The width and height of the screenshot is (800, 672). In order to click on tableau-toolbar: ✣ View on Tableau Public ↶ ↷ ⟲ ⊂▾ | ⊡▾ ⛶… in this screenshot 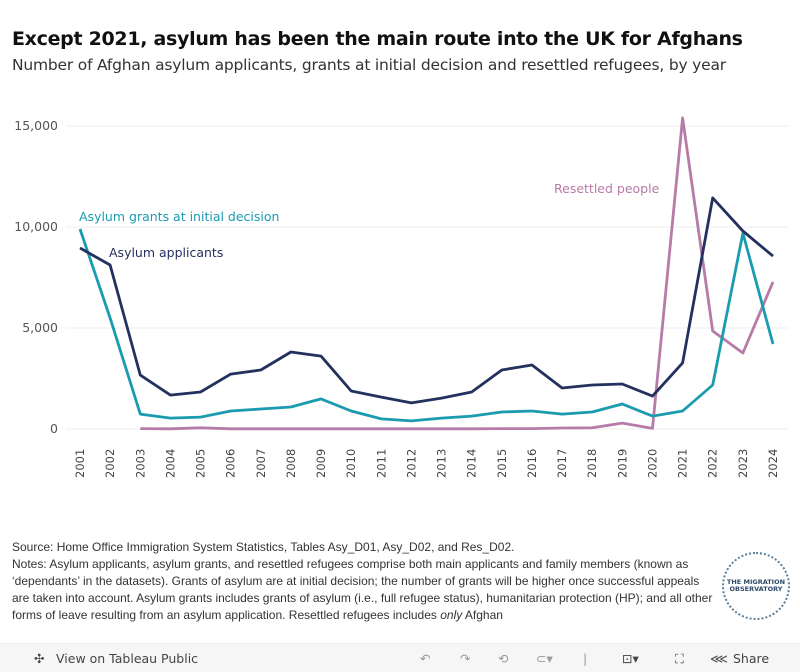, I will do `click(400, 657)`.